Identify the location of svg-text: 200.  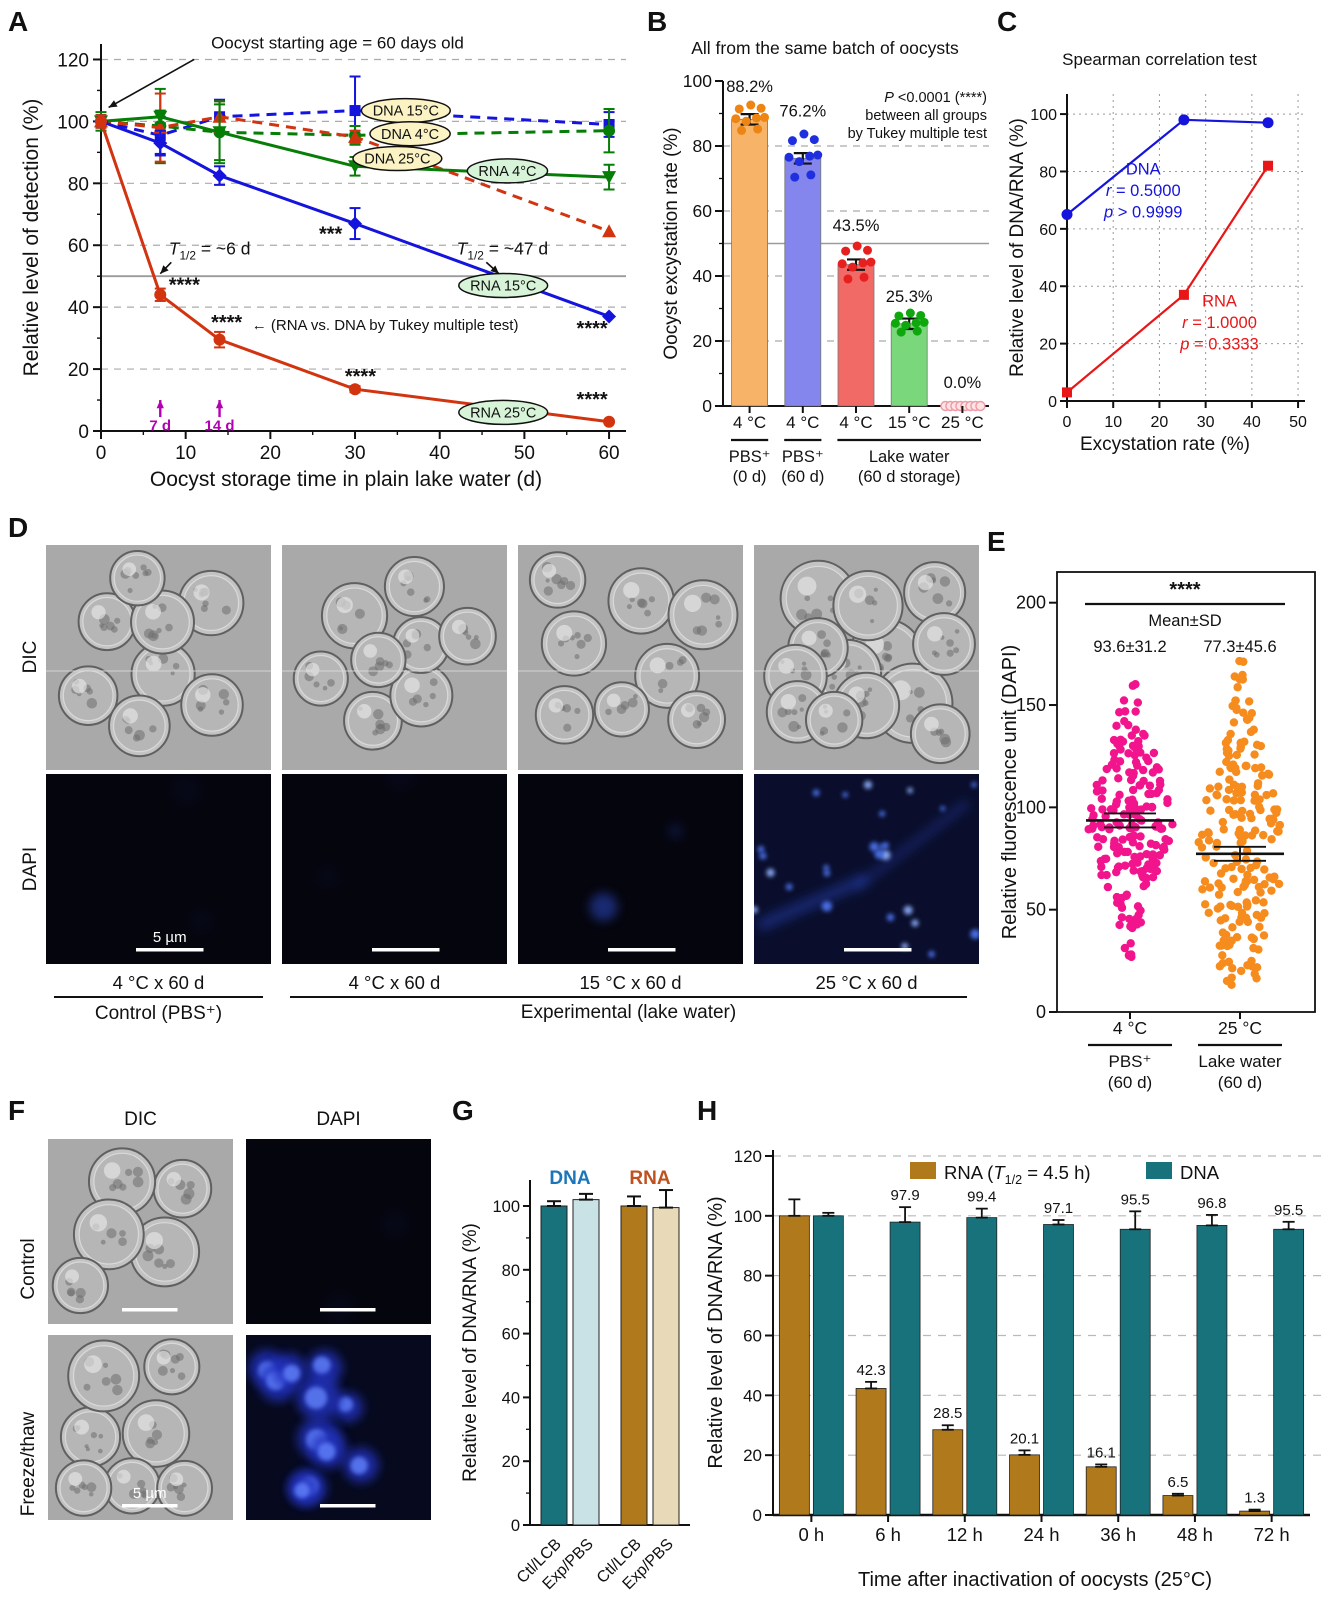
(1031, 603).